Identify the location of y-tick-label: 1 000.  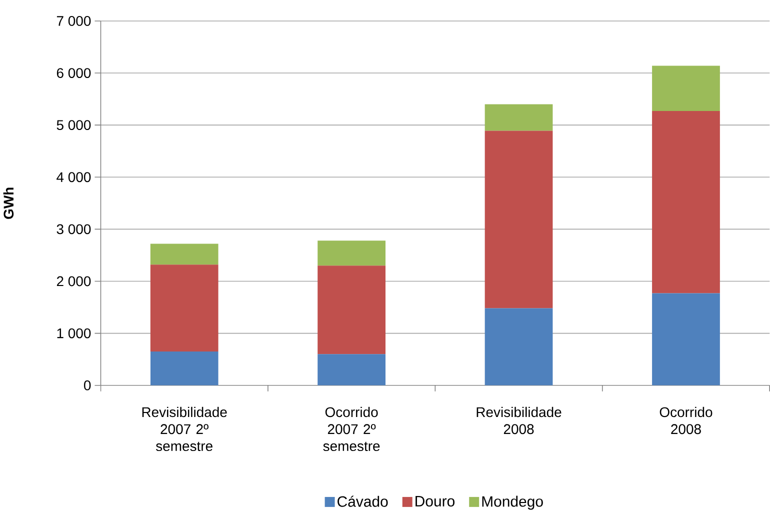
(74, 333).